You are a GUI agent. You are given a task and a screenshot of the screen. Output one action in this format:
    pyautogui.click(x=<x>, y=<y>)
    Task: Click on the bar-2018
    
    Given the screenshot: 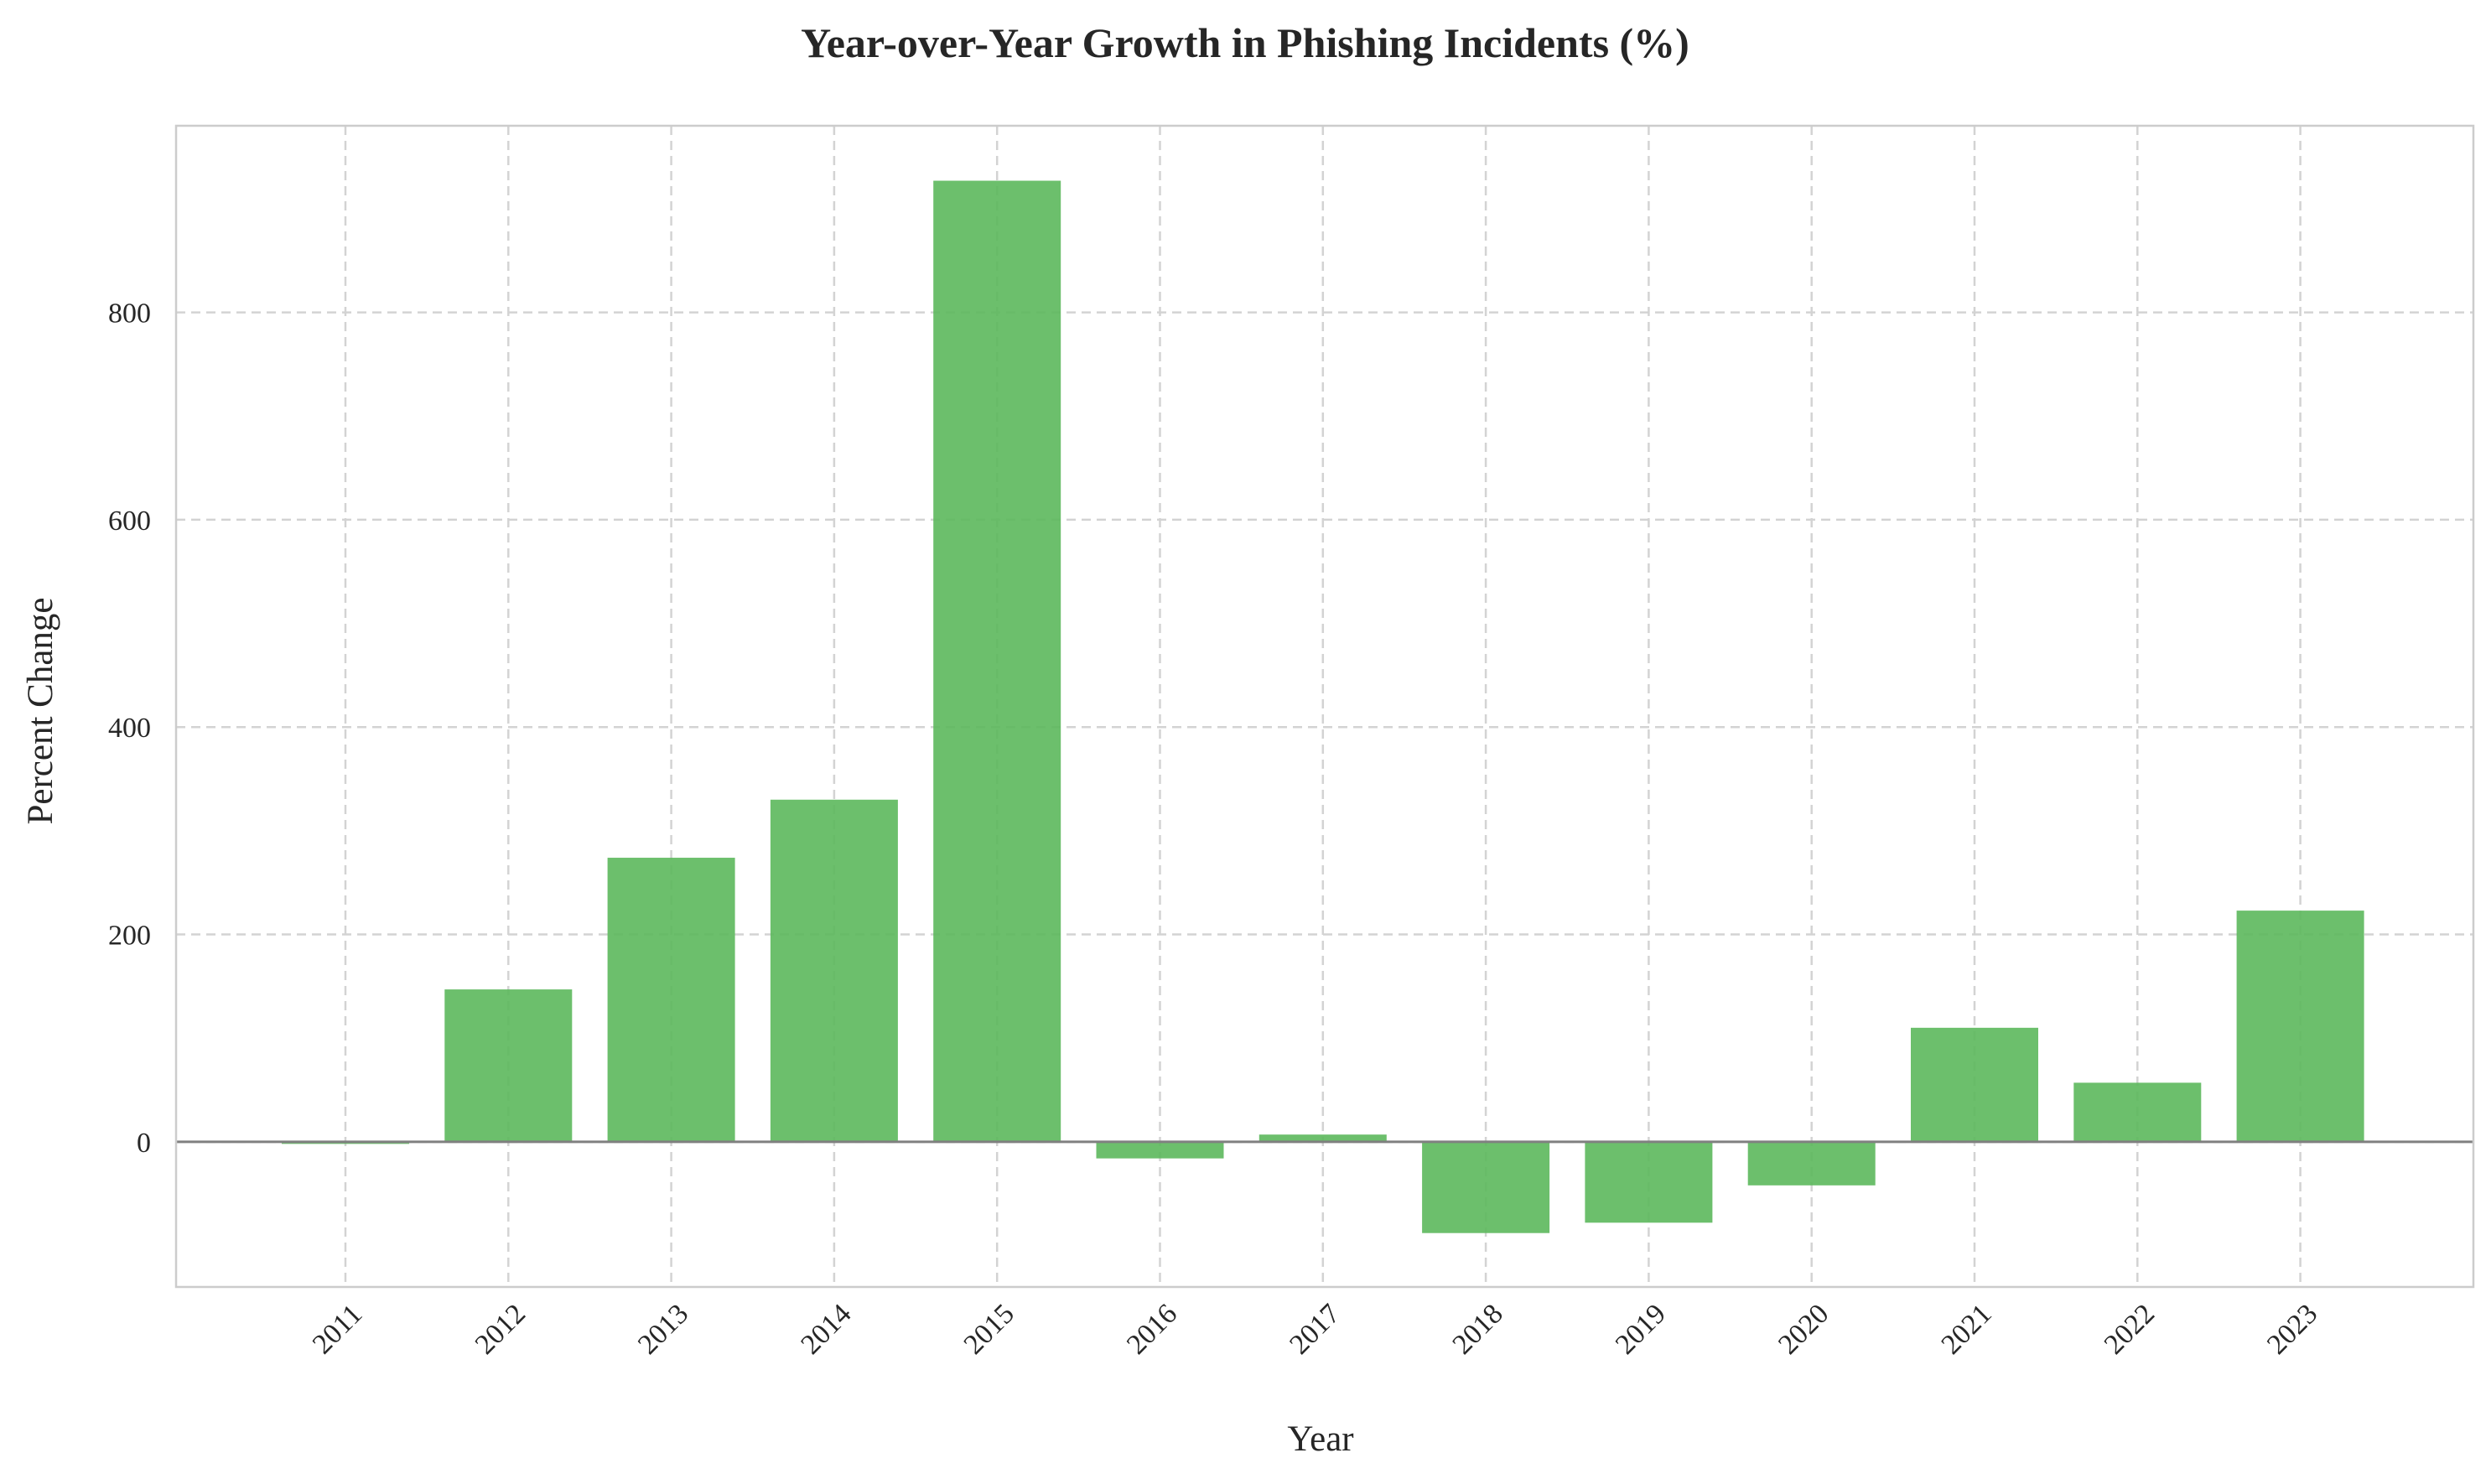 What is the action you would take?
    pyautogui.click(x=1486, y=1187)
    